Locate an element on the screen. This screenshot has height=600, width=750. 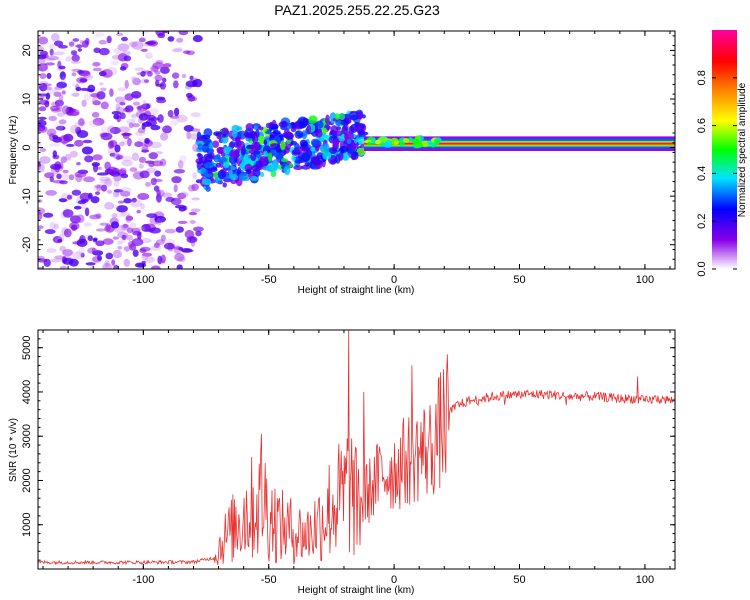
carrier-blob is located at coordinates (378, 142).